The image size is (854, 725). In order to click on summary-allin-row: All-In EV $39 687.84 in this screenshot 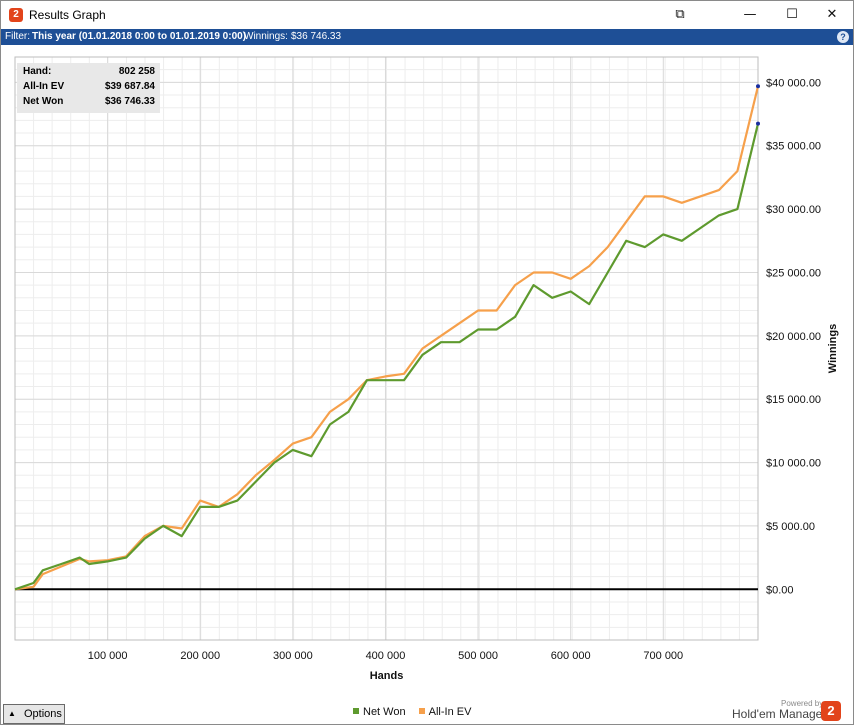, I will do `click(90, 88)`.